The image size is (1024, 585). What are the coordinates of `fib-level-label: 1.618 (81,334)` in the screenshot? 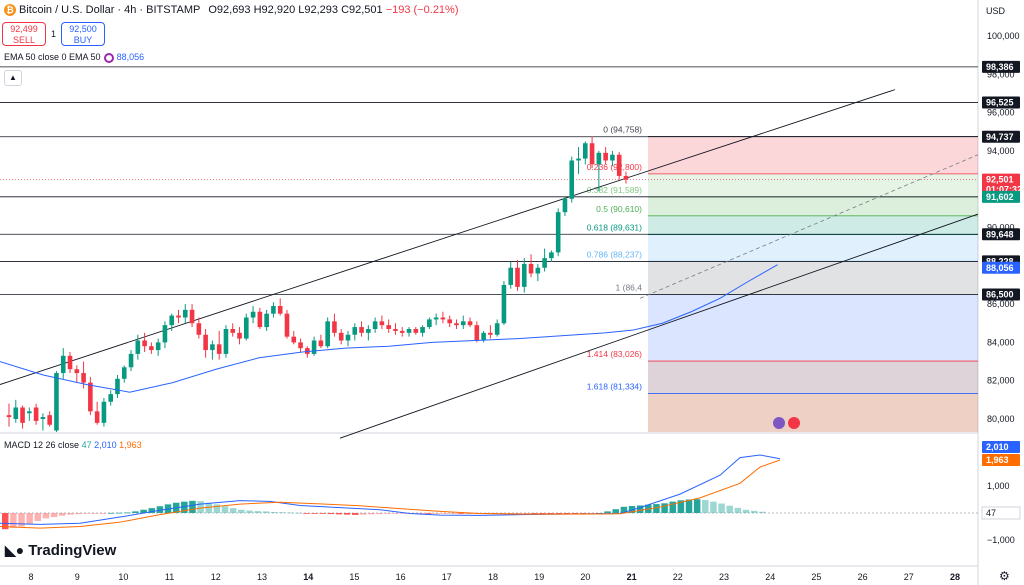 It's located at (614, 386).